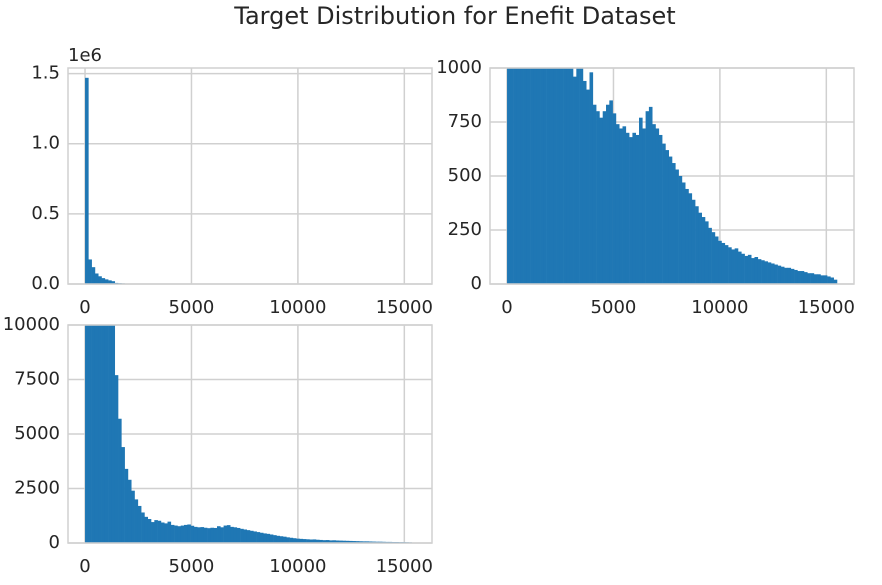 The width and height of the screenshot is (882, 585). What do you see at coordinates (85, 55) in the screenshot?
I see `offset-label: 1e6` at bounding box center [85, 55].